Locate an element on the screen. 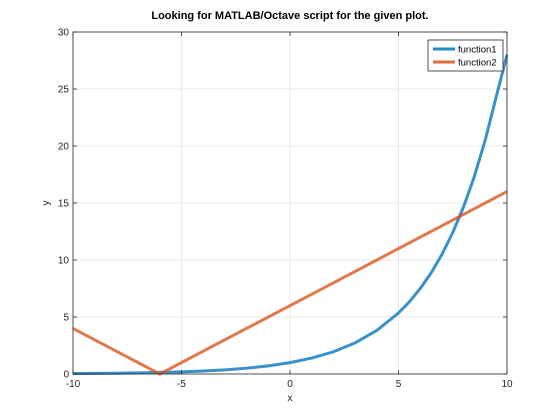 The width and height of the screenshot is (560, 420). x-tick-label: 5 is located at coordinates (399, 384).